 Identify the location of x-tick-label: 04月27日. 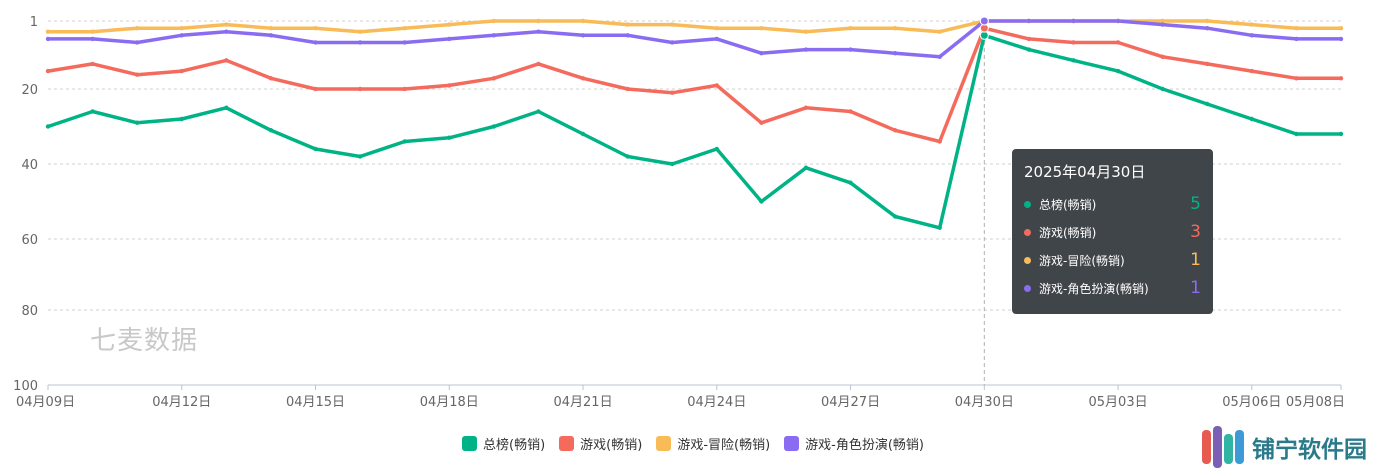
(850, 402).